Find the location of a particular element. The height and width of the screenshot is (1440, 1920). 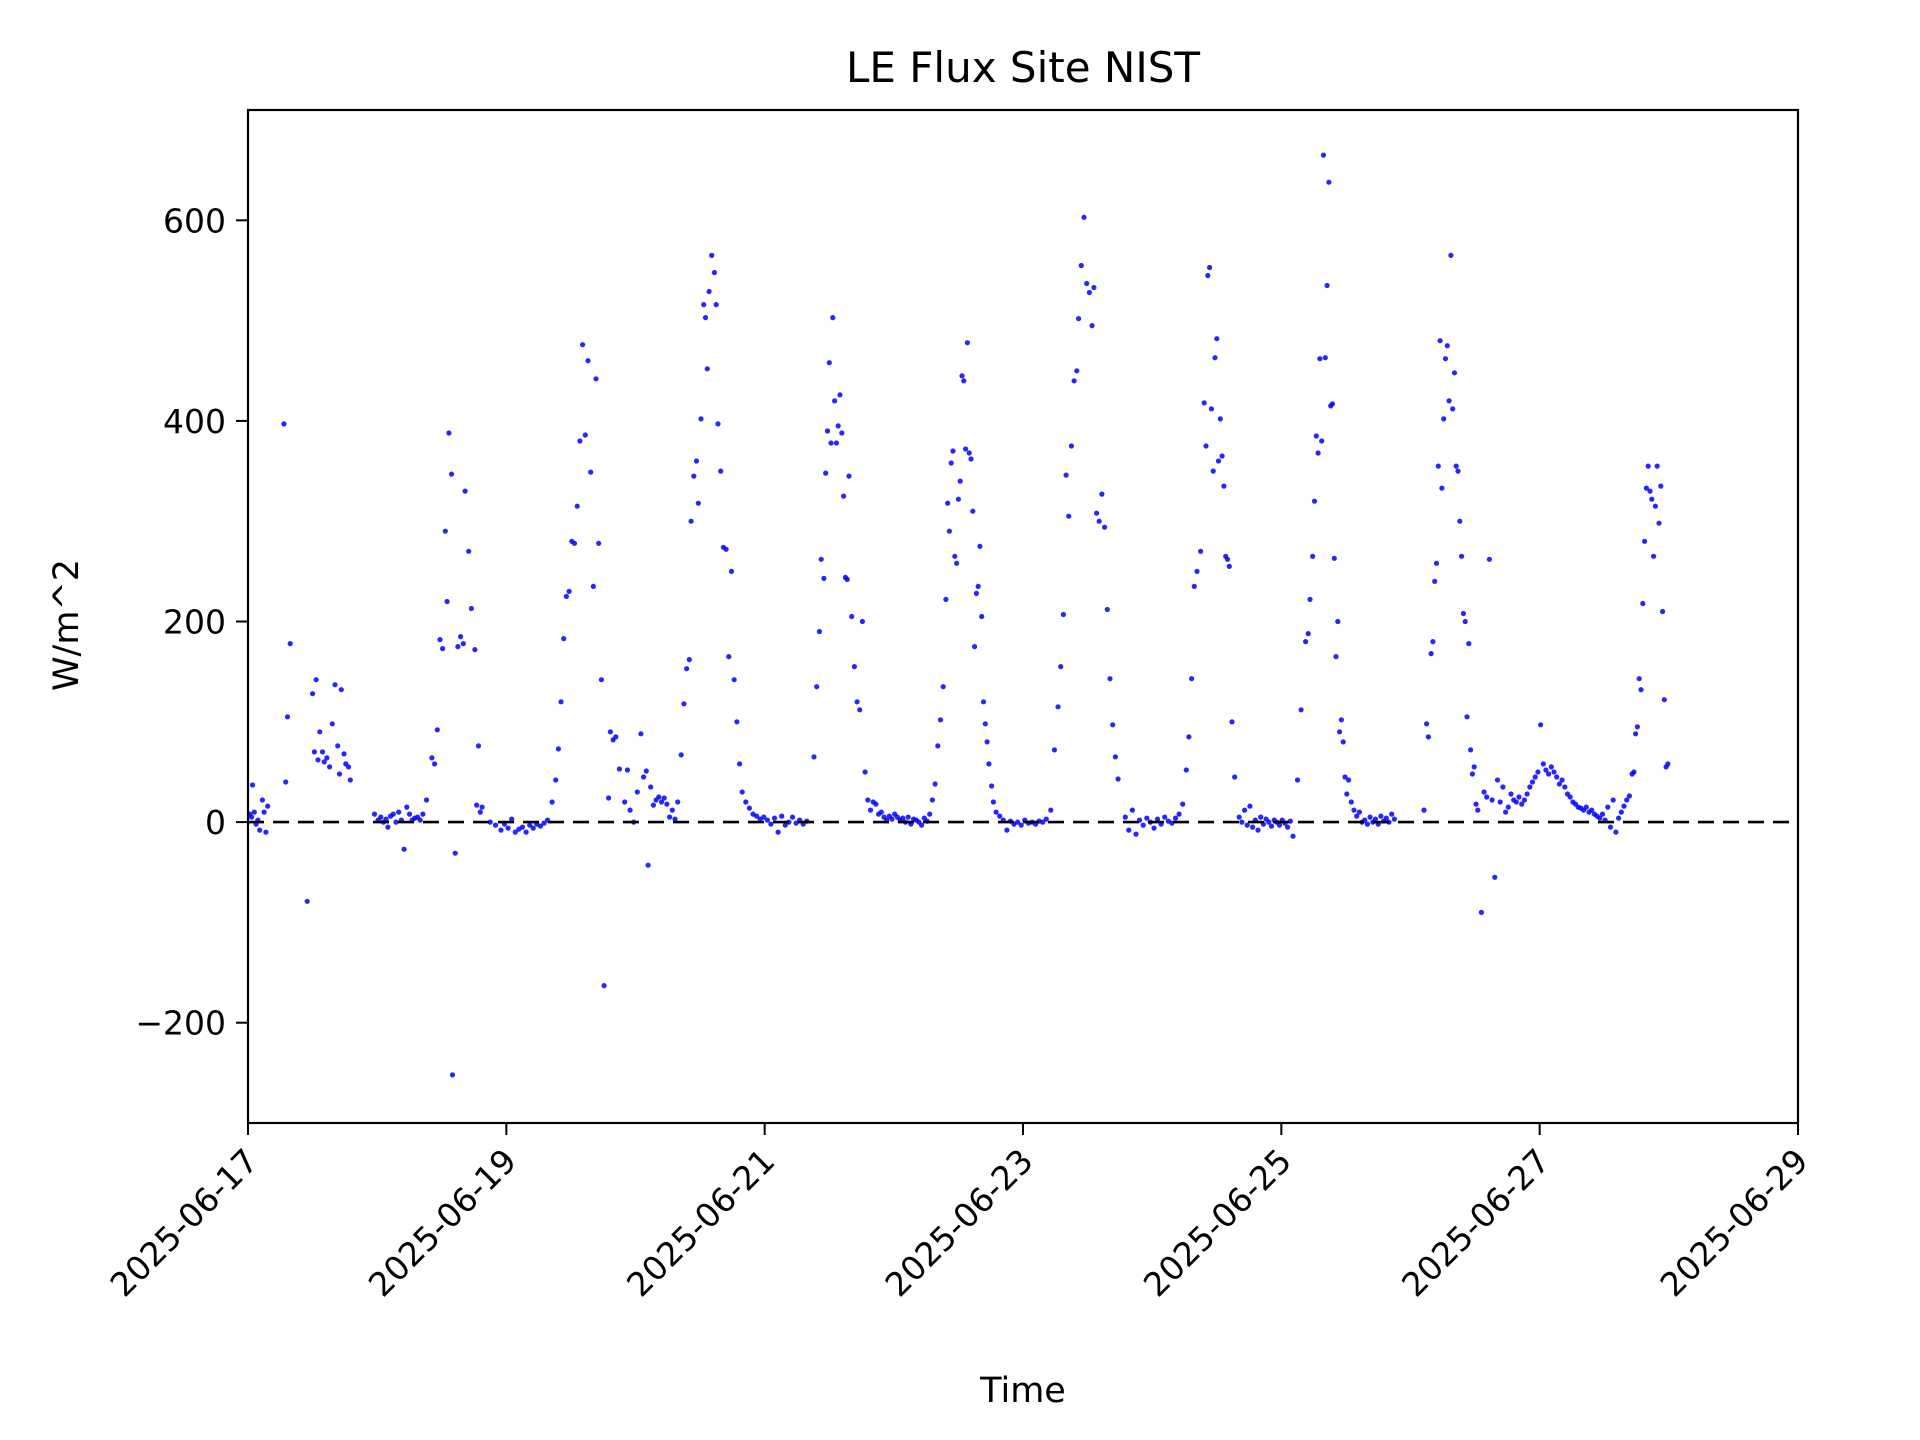

y-tick-label: 600 is located at coordinates (194, 220).